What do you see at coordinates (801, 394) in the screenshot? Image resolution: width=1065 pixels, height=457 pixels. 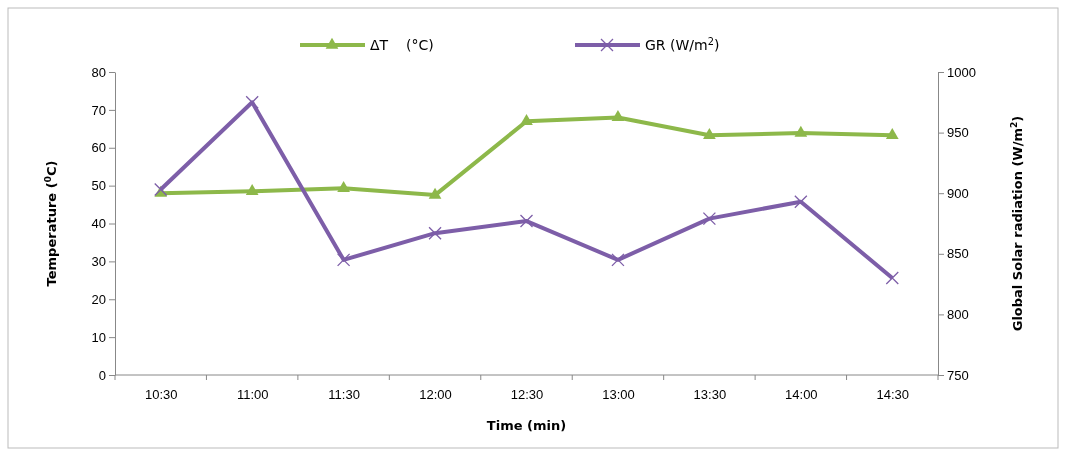 I see `x-tick-label: 14:00` at bounding box center [801, 394].